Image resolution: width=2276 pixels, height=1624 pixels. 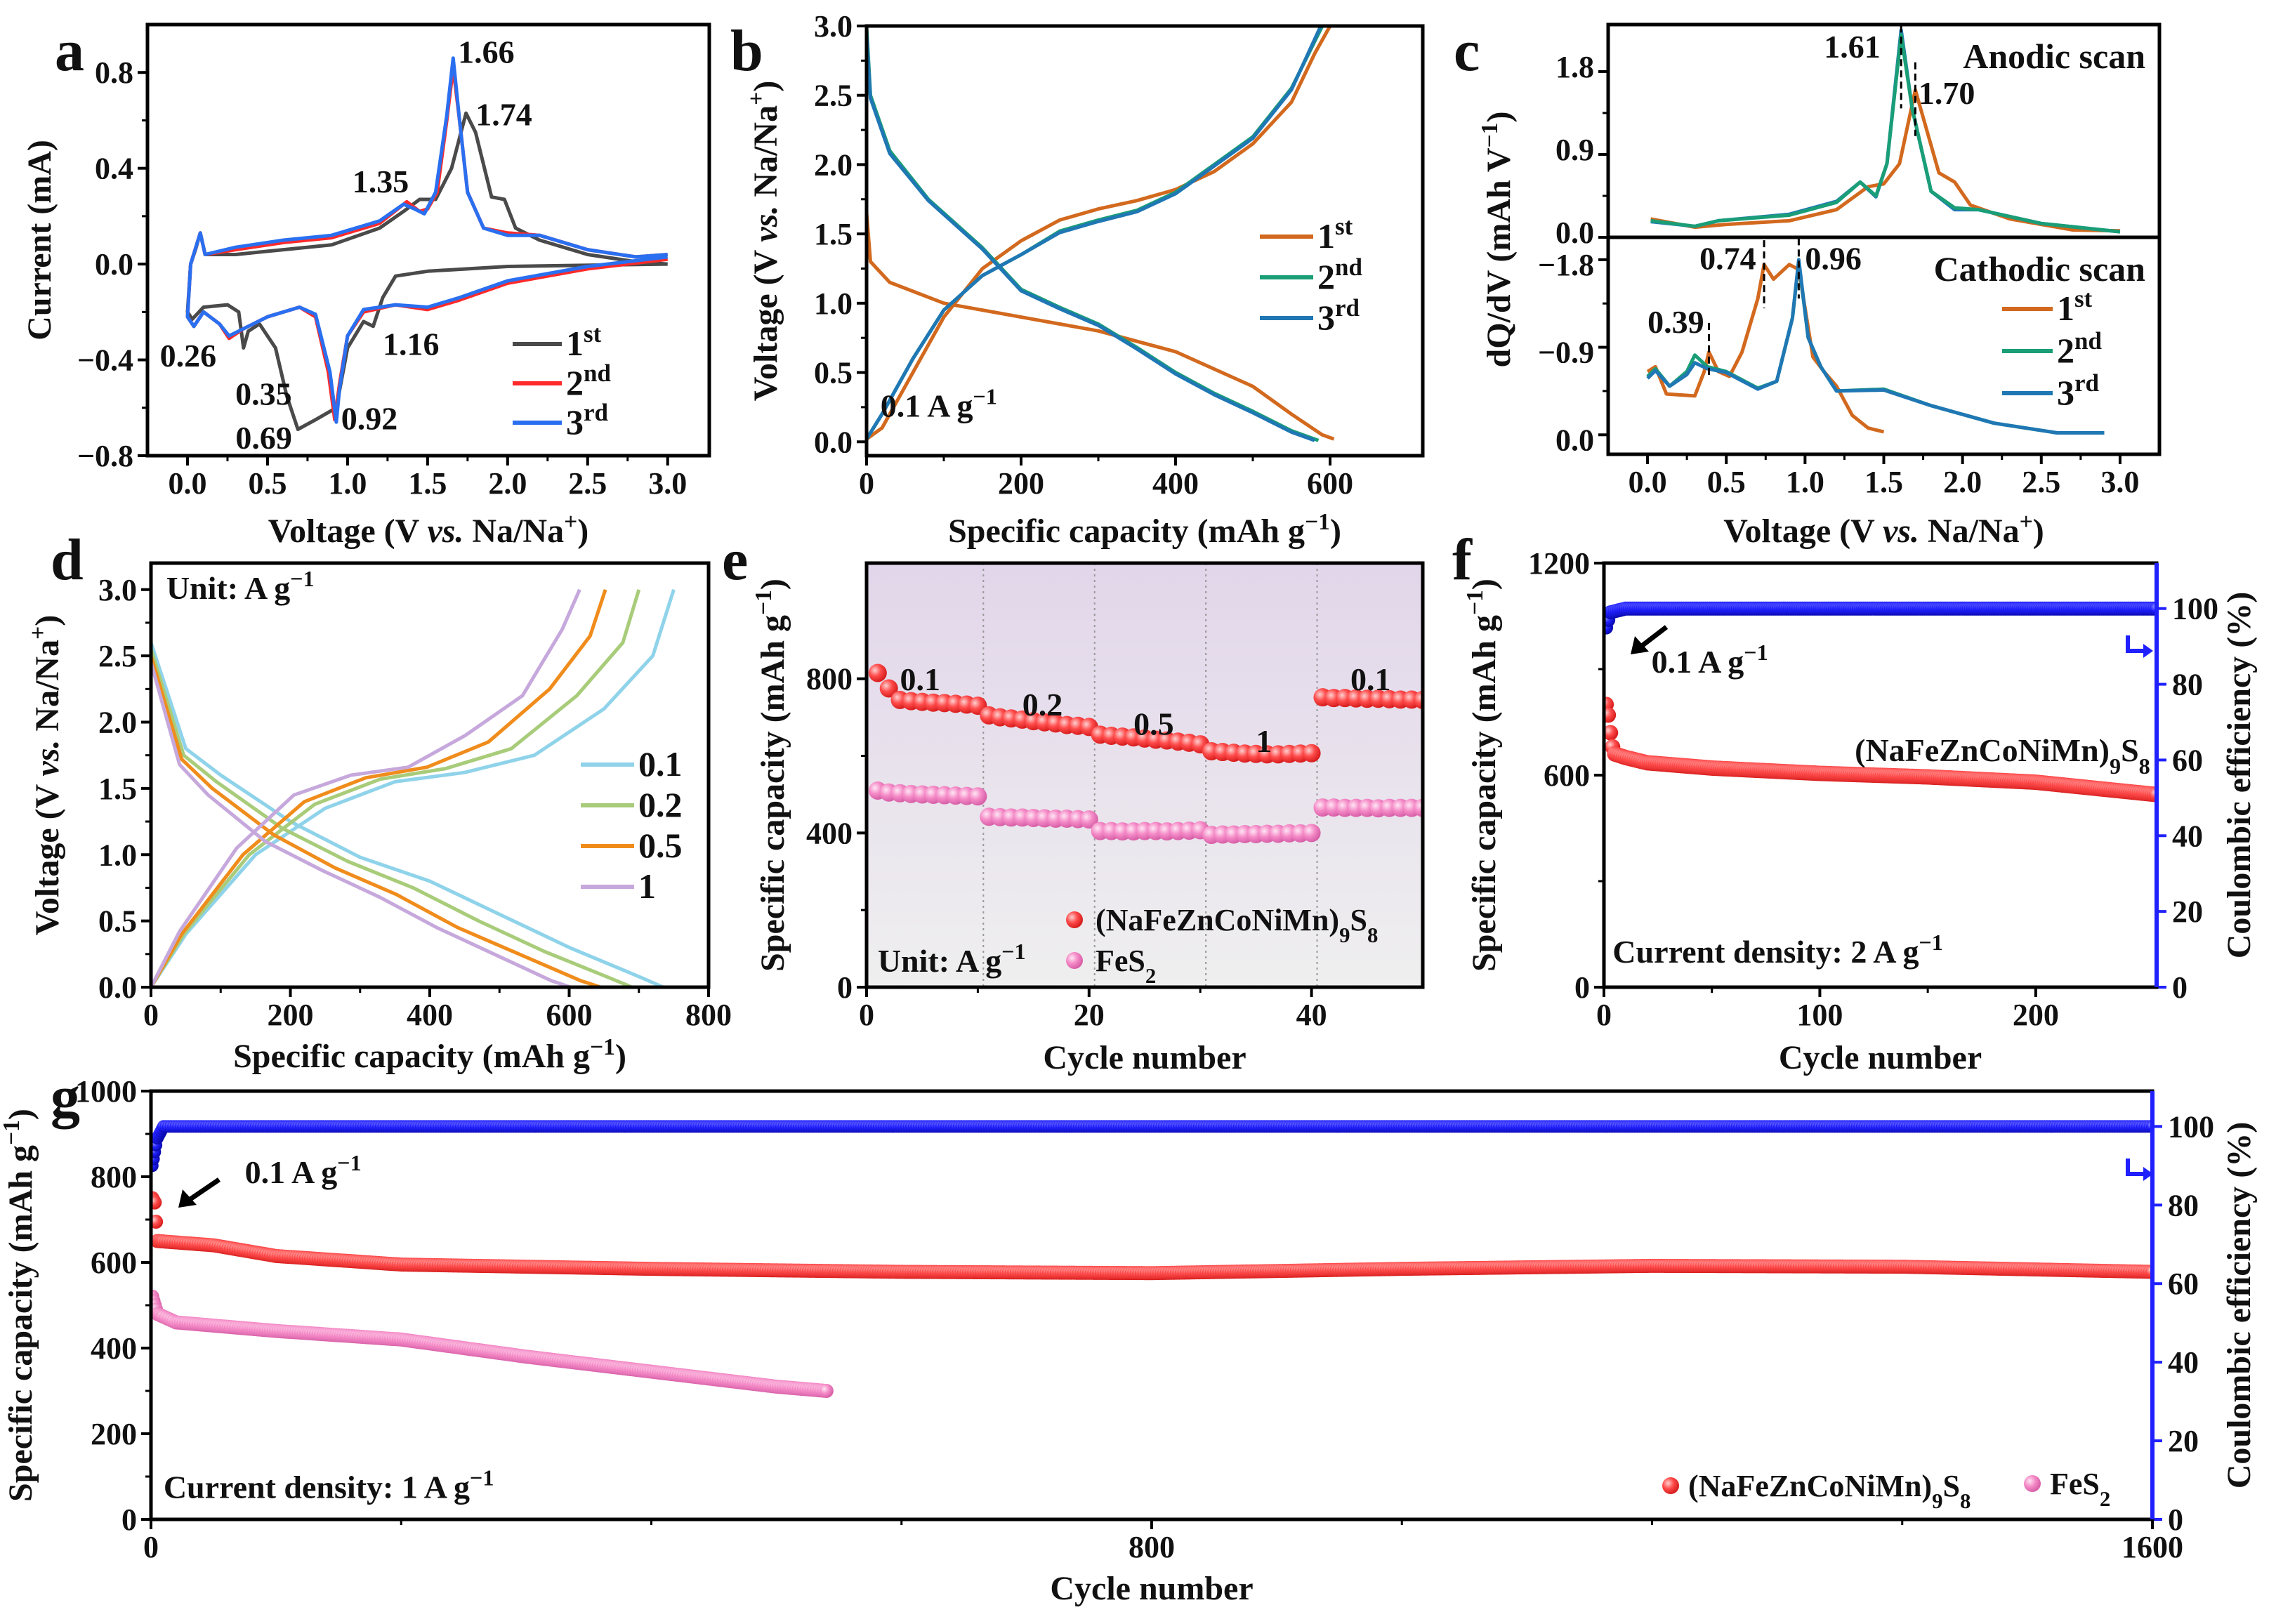 I want to click on annotation: Current density: 1 A g−1, so click(x=329, y=1485).